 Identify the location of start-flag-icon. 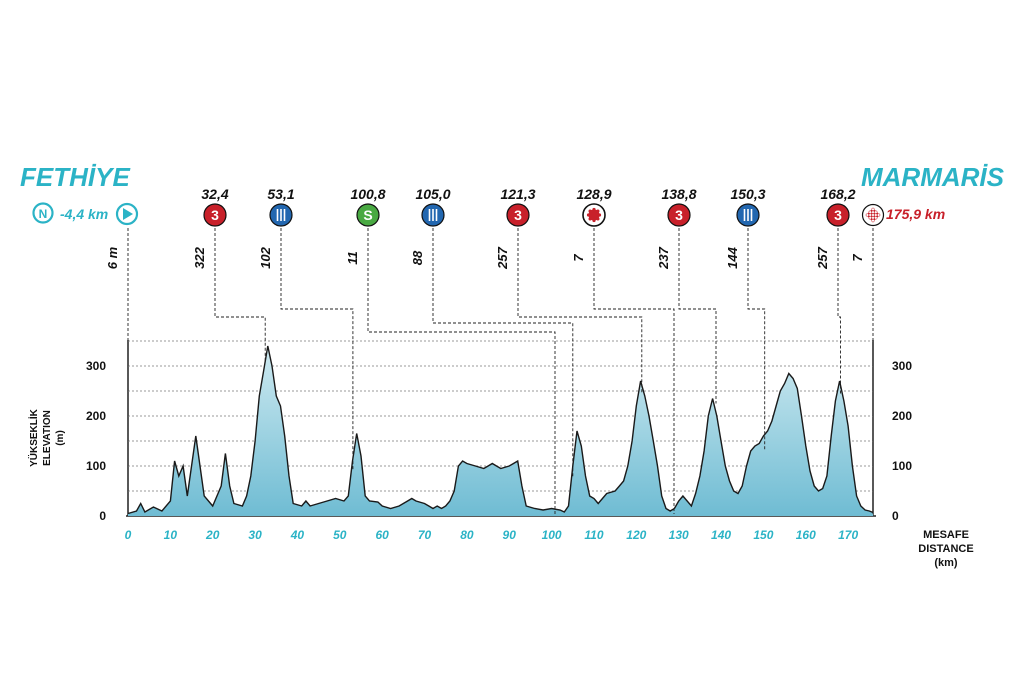
(127, 214).